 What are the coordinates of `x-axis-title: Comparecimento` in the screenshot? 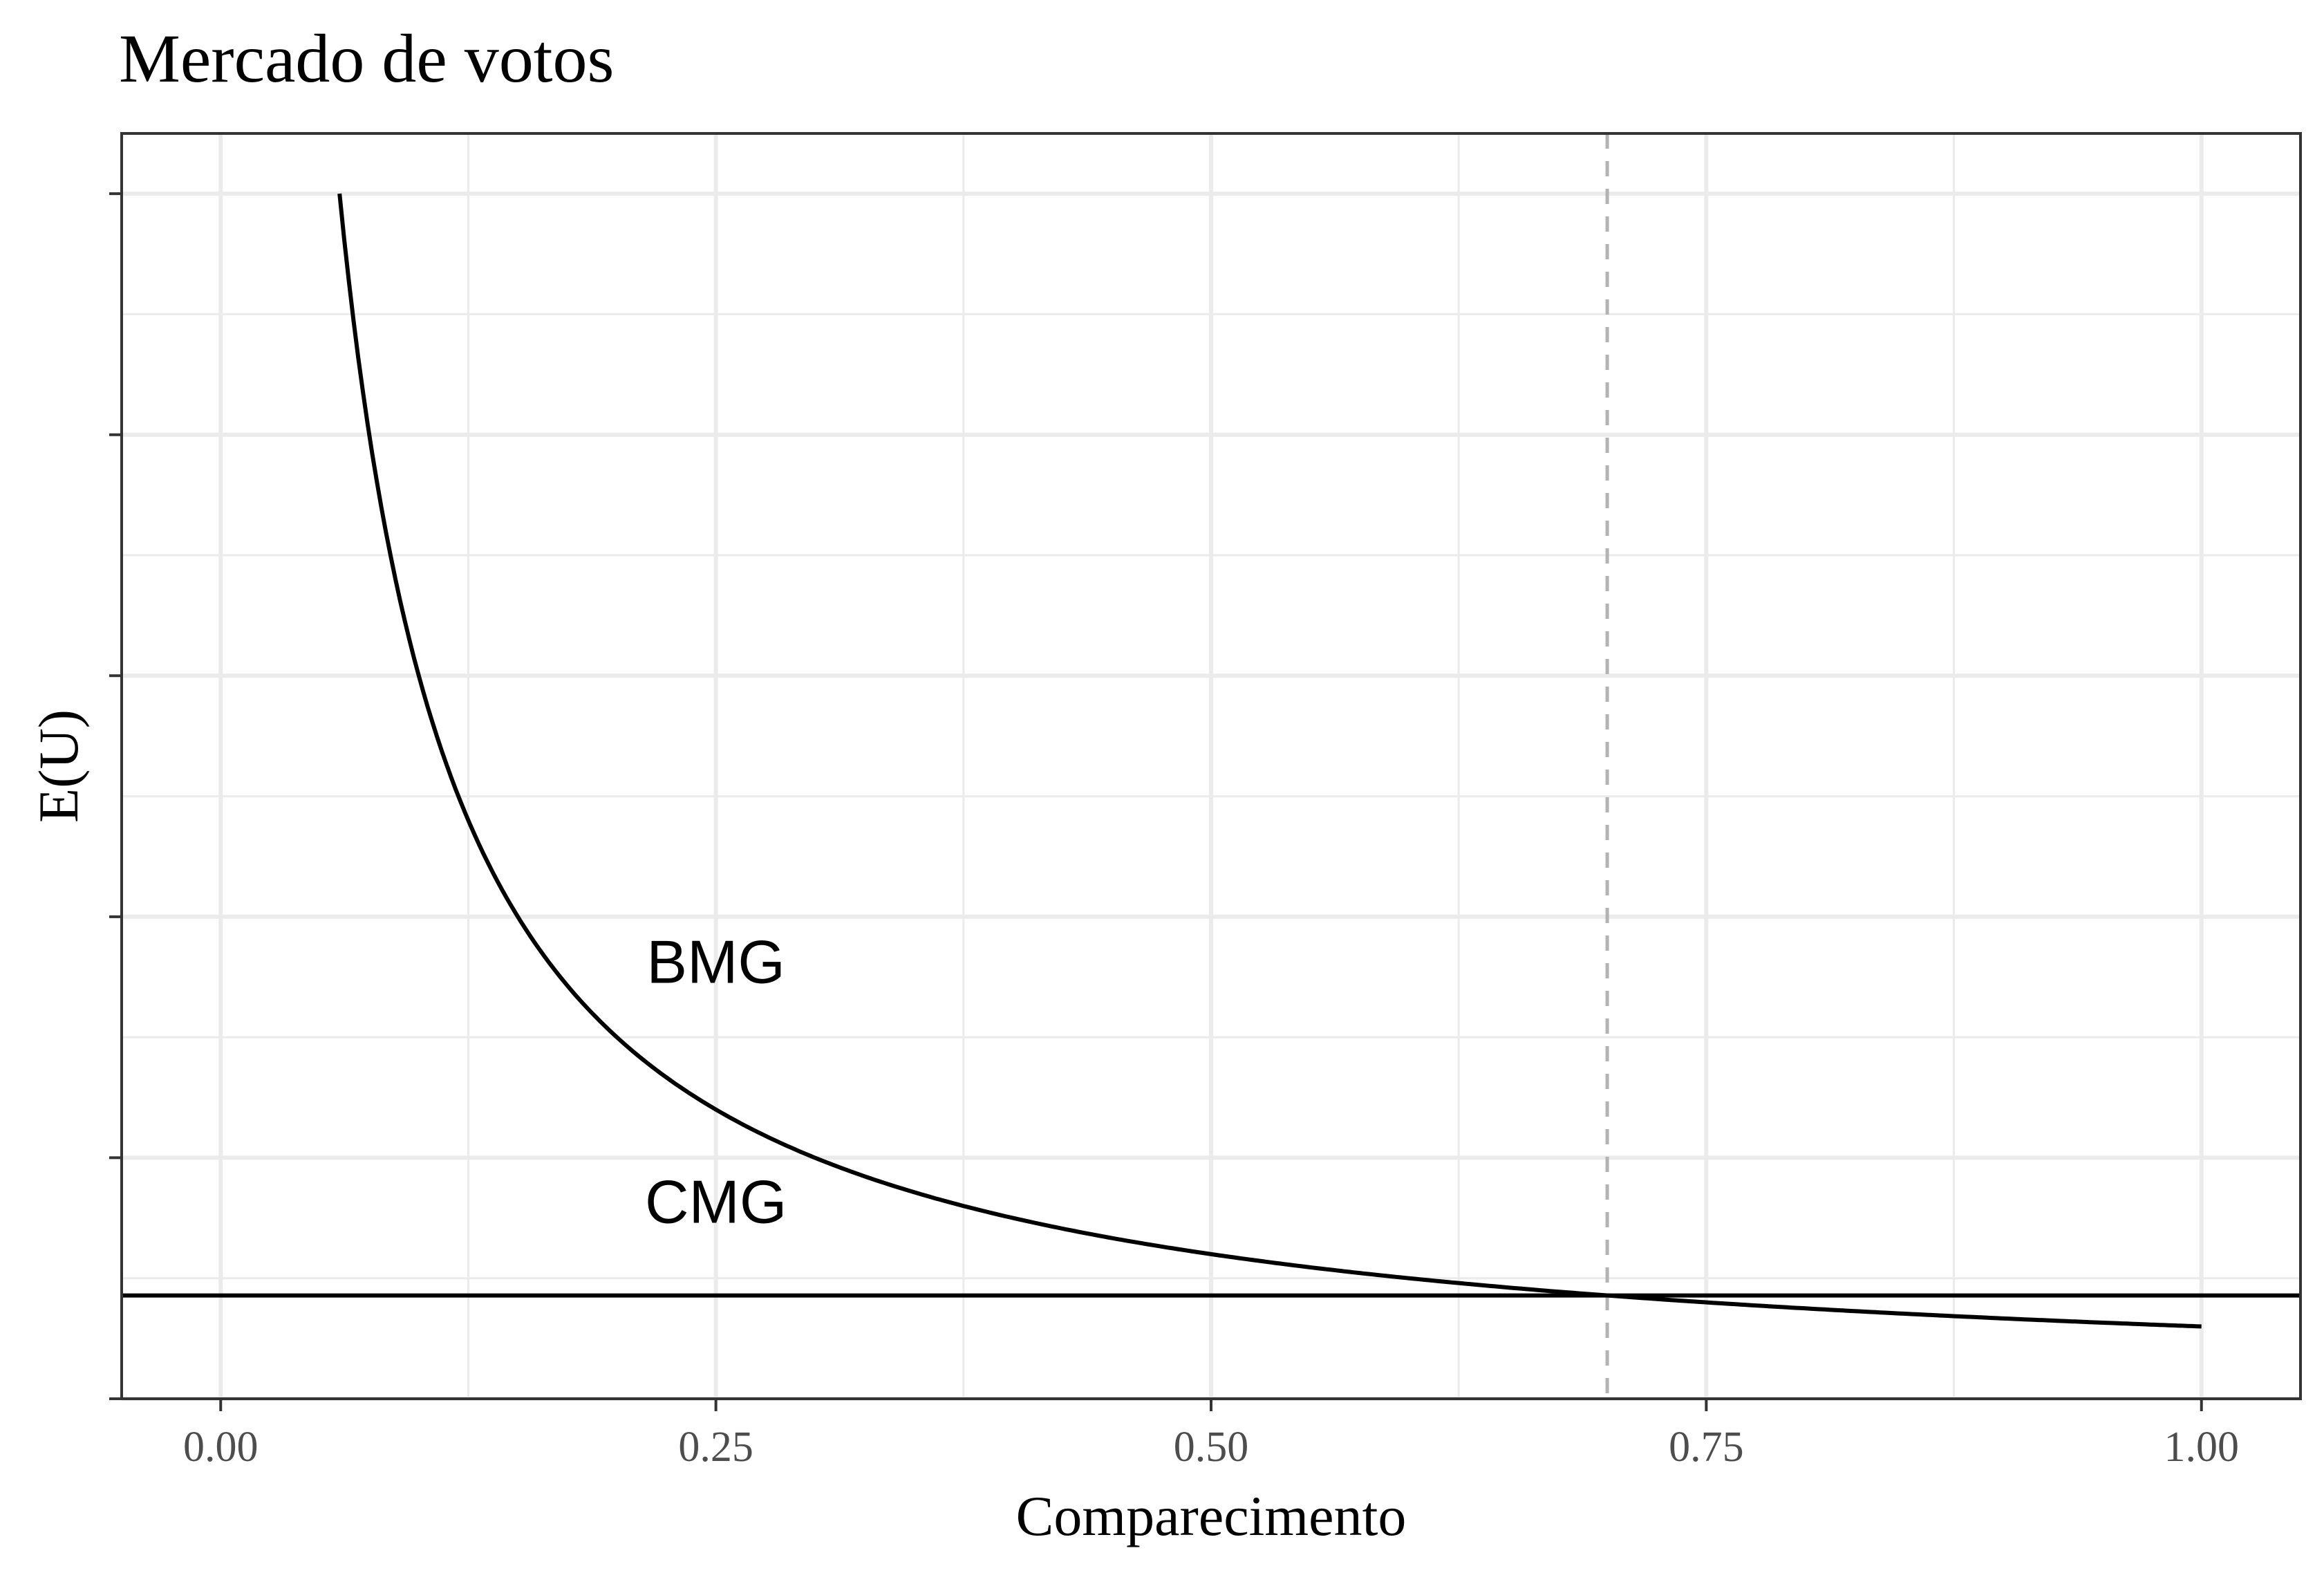 It's located at (1211, 1515).